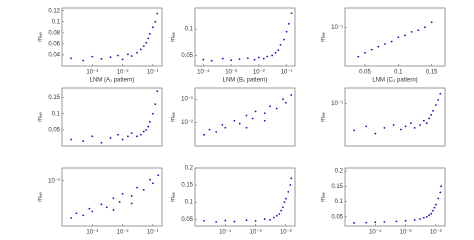 This screenshot has width=474, height=240. Describe the element at coordinates (112, 81) in the screenshot. I see `x-axis-label: LNM (A₁ pattern)` at that location.